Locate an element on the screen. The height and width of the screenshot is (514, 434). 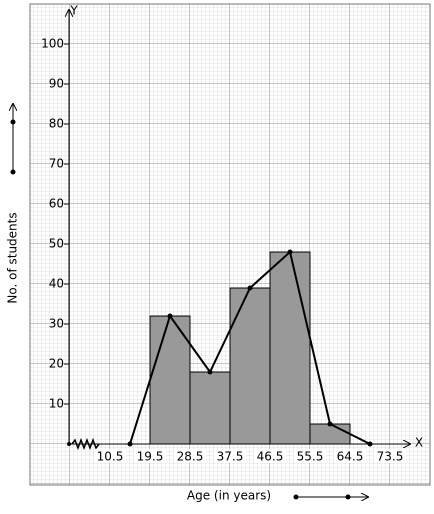
x-tick-label: 73.5 is located at coordinates (390, 457).